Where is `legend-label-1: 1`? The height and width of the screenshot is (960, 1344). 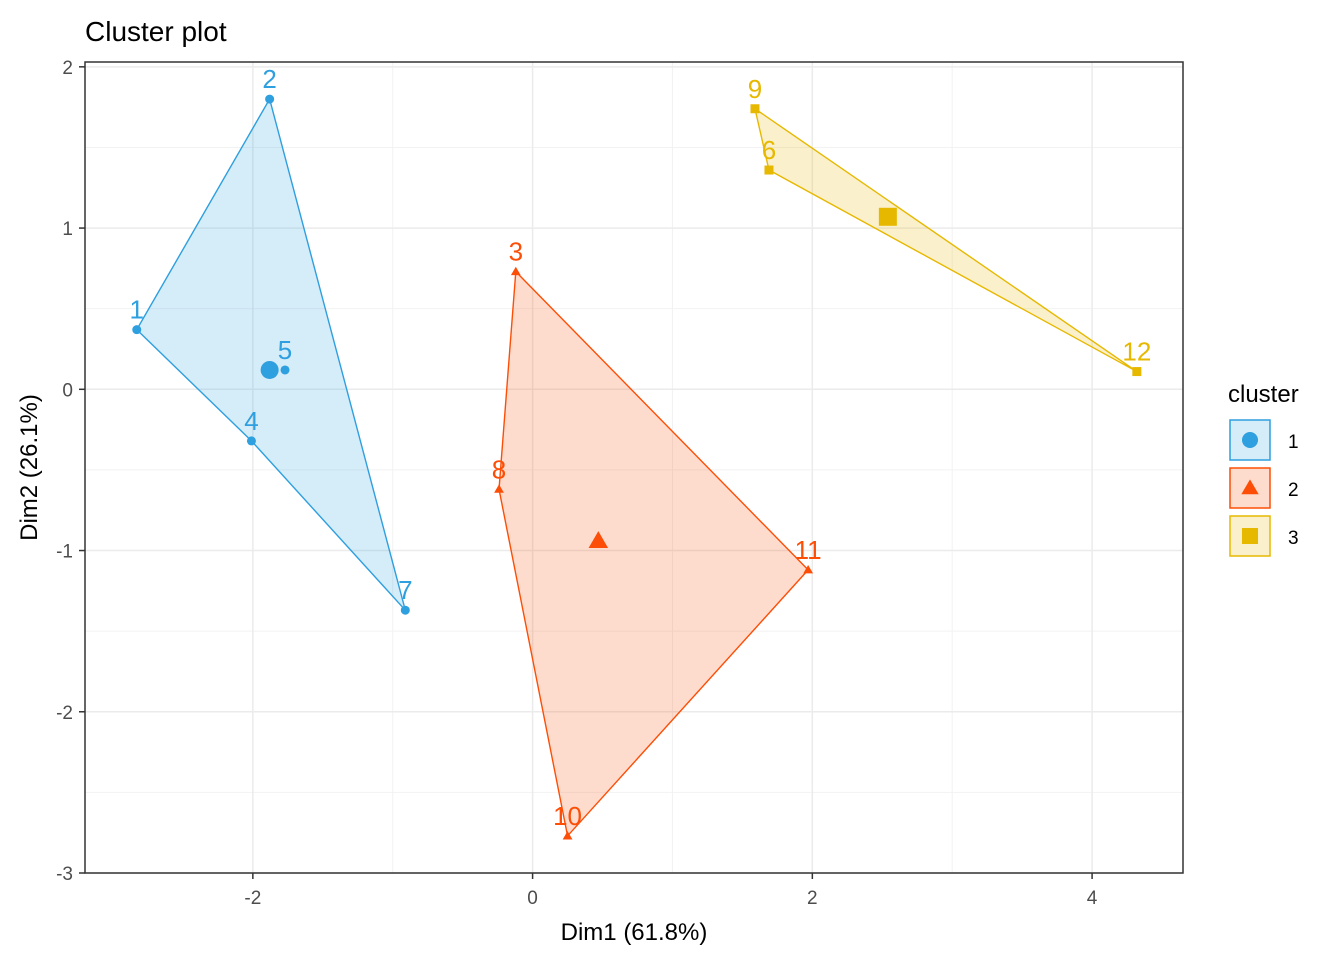 legend-label-1: 1 is located at coordinates (1293, 442).